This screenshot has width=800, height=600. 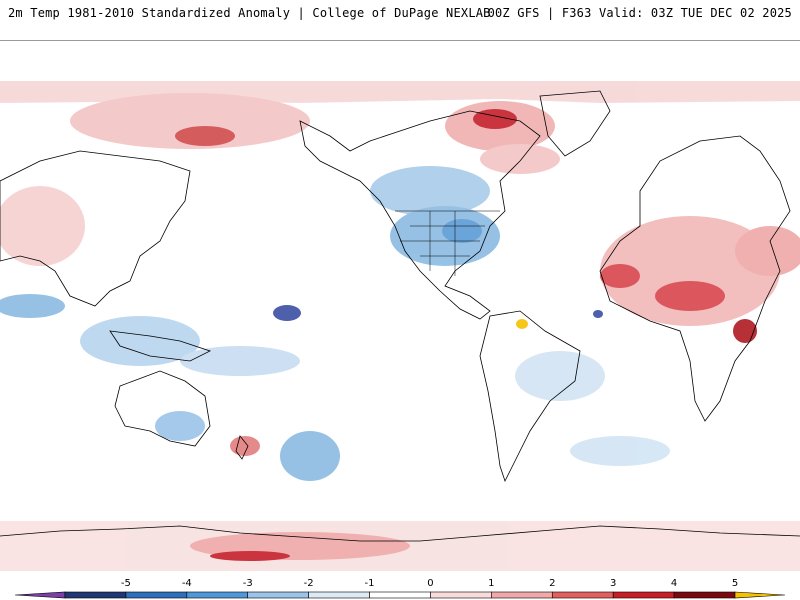 I want to click on india-cold-area, so click(x=32, y=306).